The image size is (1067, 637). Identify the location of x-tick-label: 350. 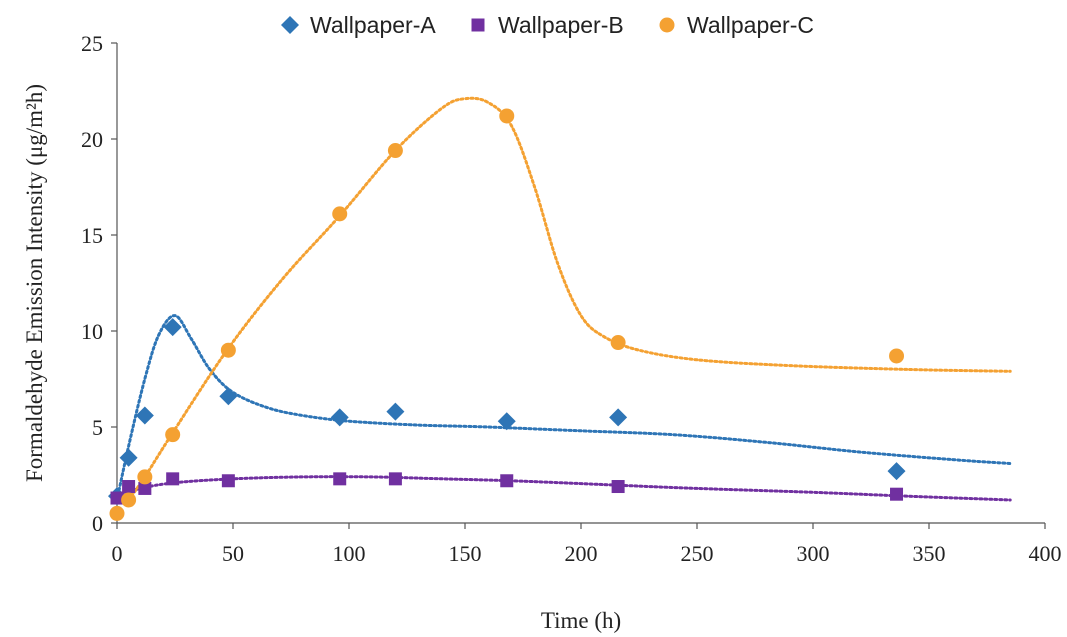
(929, 553).